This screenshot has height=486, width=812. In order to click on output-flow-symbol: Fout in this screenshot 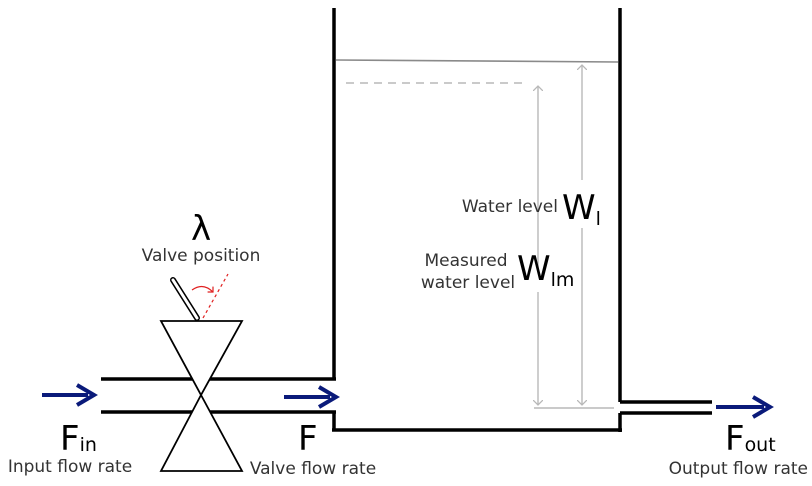, I will do `click(750, 439)`.